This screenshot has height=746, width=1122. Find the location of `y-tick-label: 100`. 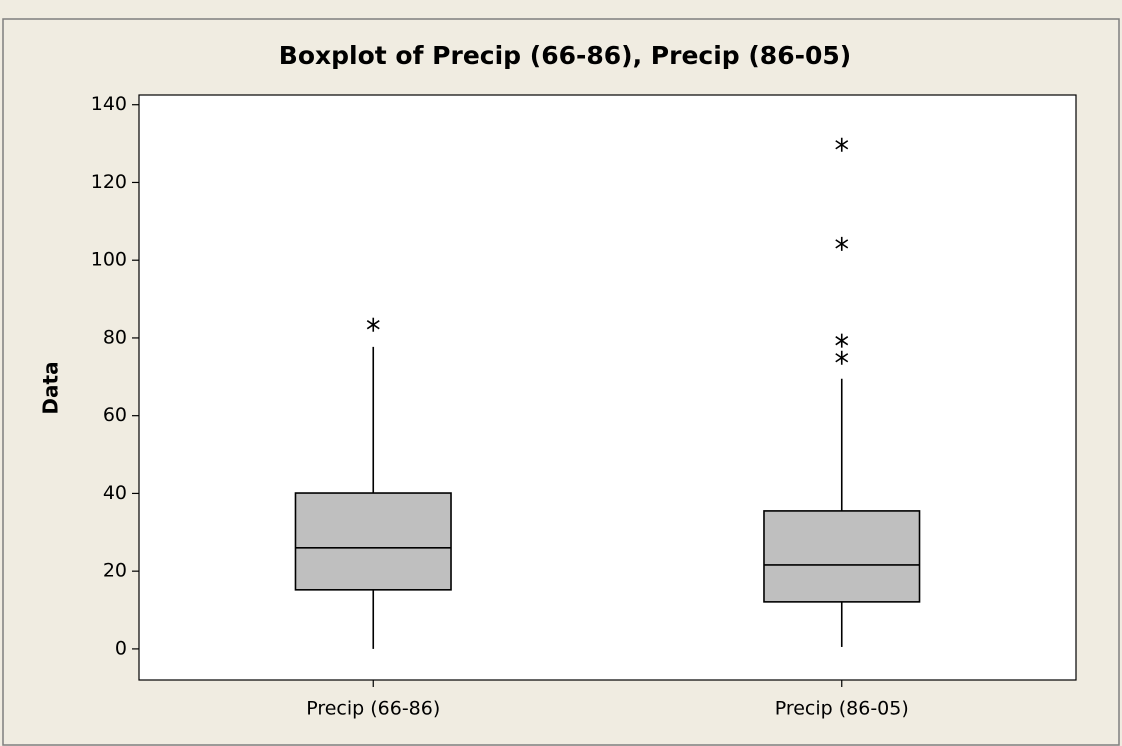

y-tick-label: 100 is located at coordinates (109, 260).